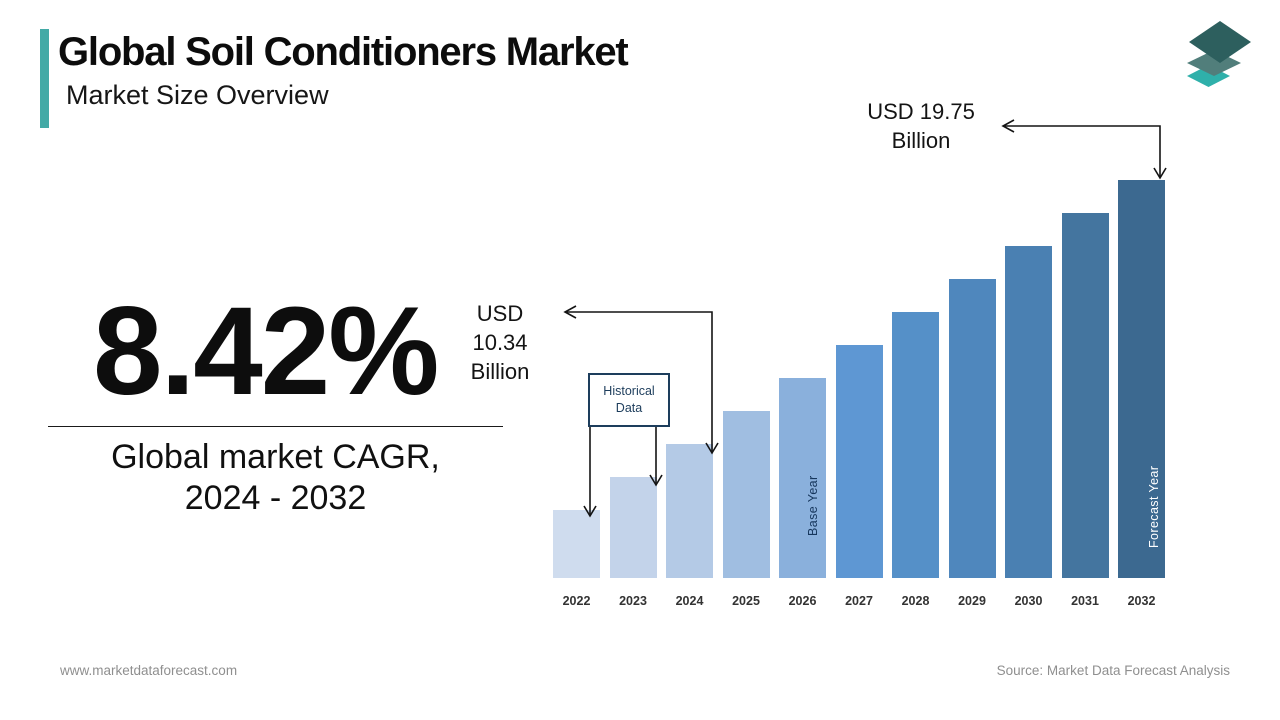  I want to click on x-tick-2027: 2027, so click(859, 601).